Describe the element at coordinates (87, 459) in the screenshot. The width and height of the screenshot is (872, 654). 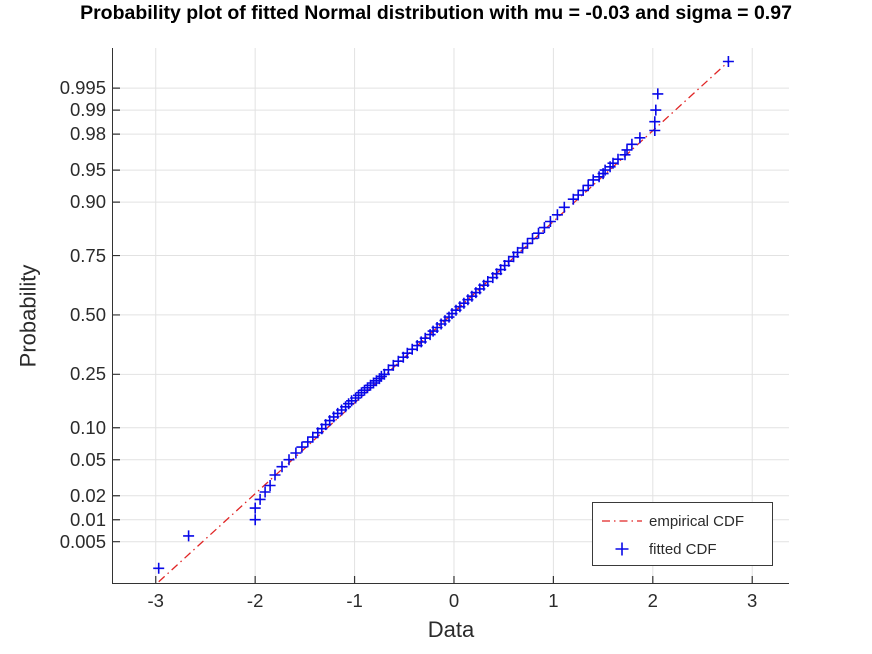
I see `y-tick-label: 0.05` at that location.